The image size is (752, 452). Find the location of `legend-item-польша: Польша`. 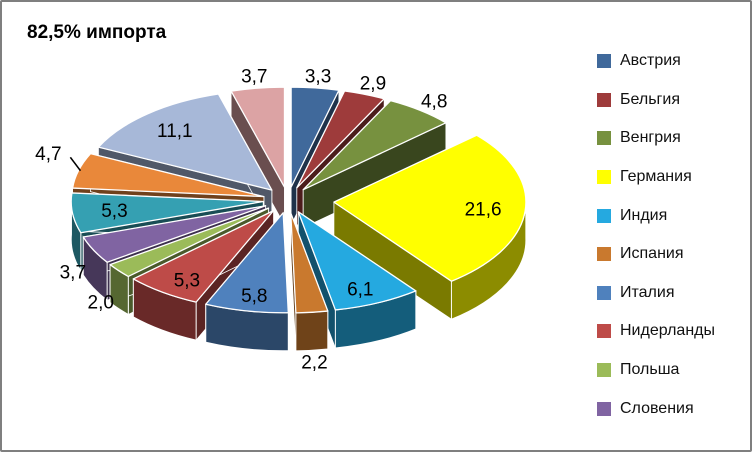

legend-item-польша: Польша is located at coordinates (656, 370).